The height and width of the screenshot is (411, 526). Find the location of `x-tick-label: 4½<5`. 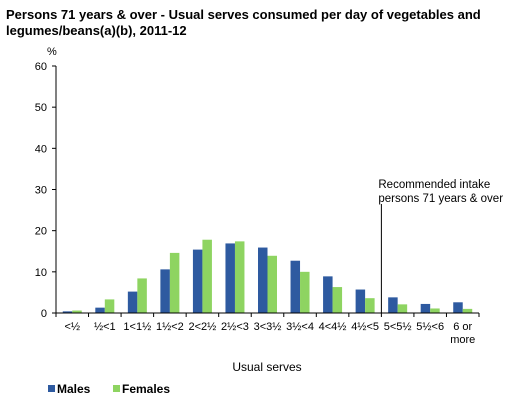

x-tick-label: 4½<5 is located at coordinates (365, 327).